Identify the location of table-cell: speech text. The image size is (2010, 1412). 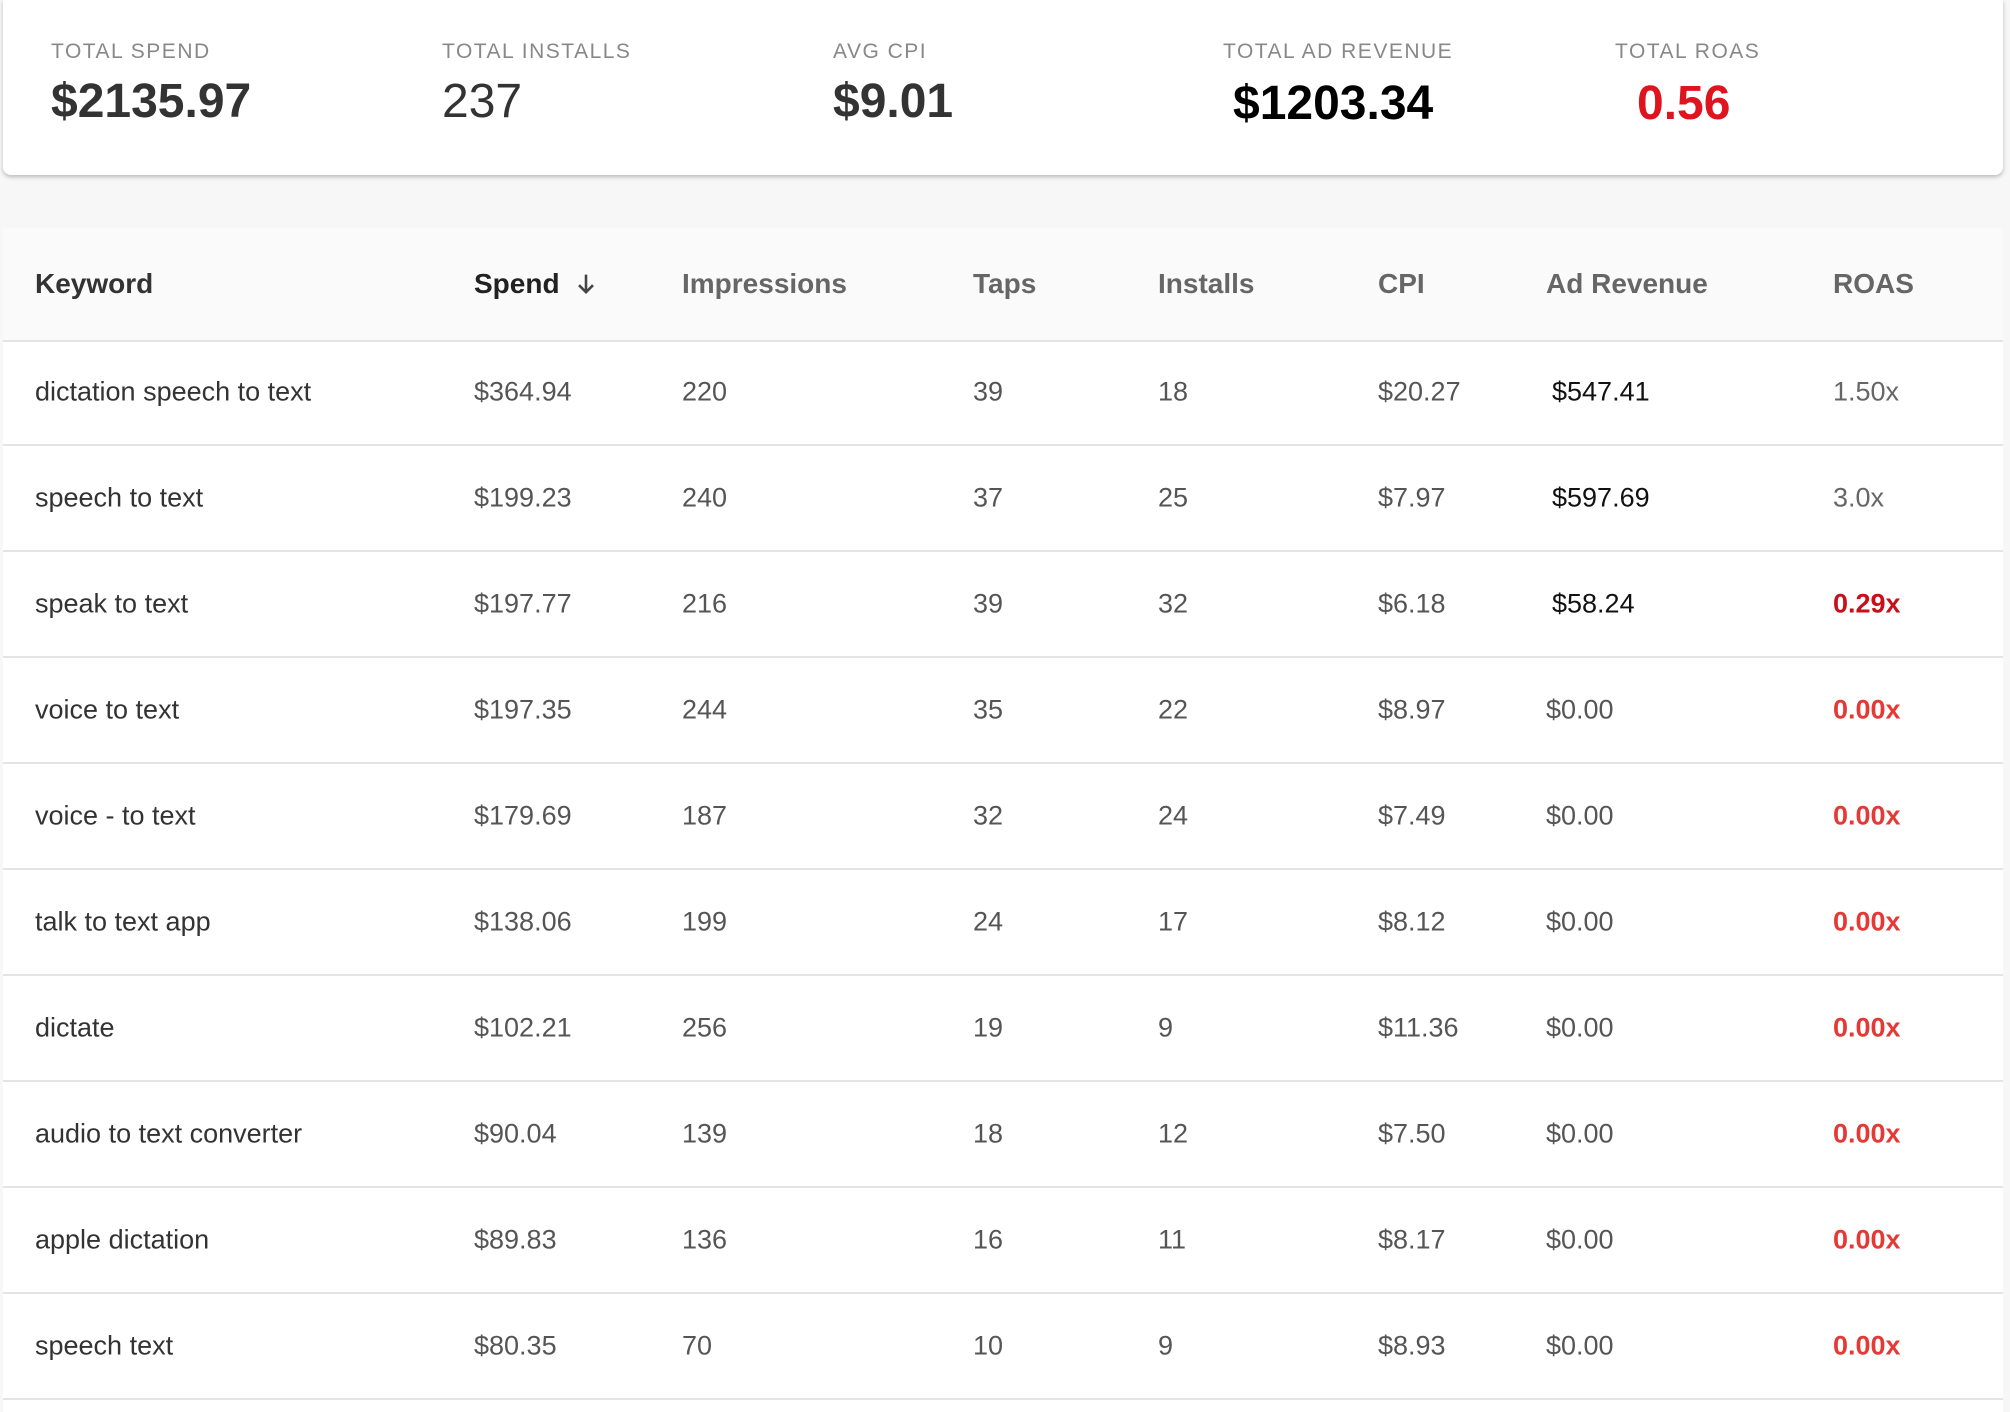
(104, 1345).